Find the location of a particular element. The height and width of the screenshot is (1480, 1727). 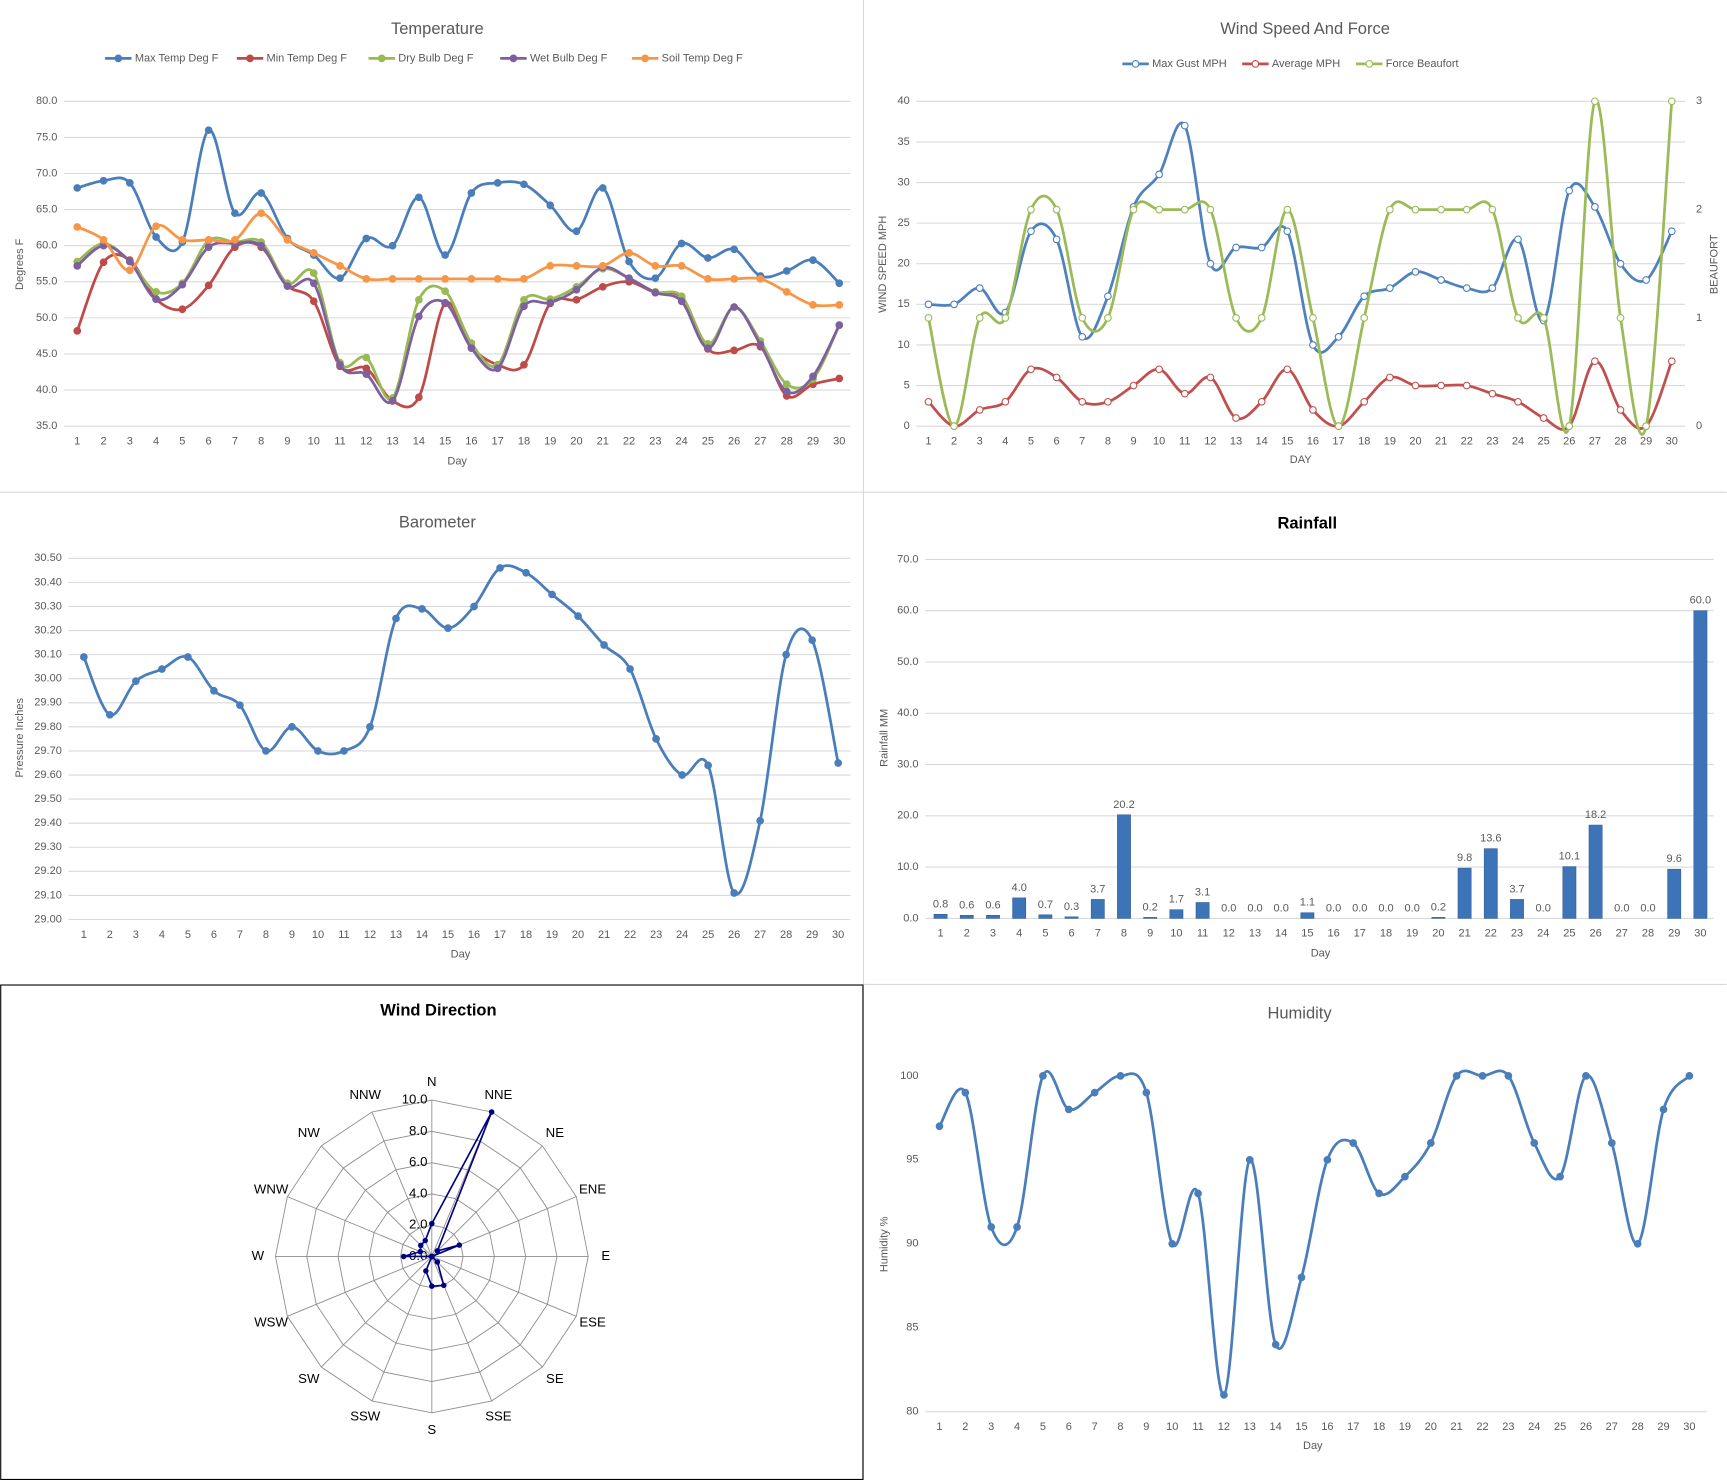

bar-label: 1.1 is located at coordinates (1307, 903).